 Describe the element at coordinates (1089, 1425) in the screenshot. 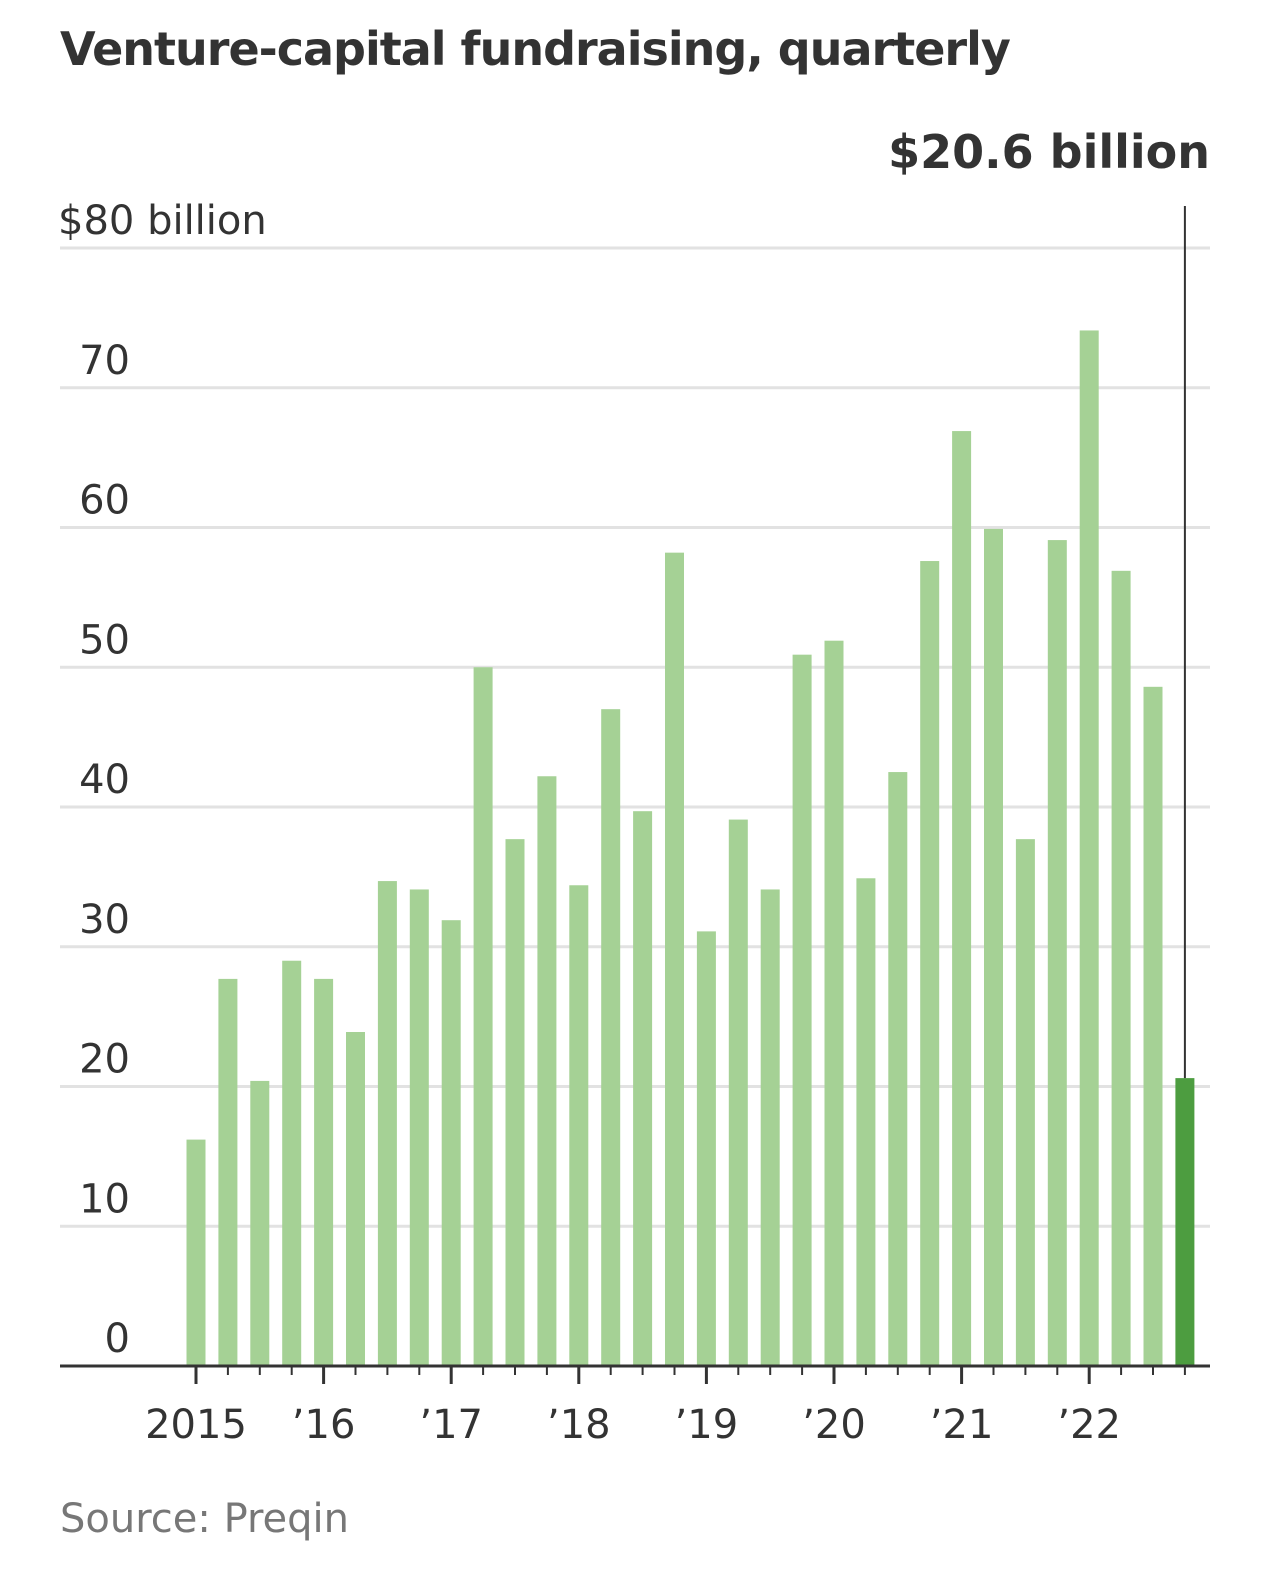

I see `x-tick-label: ’22` at that location.